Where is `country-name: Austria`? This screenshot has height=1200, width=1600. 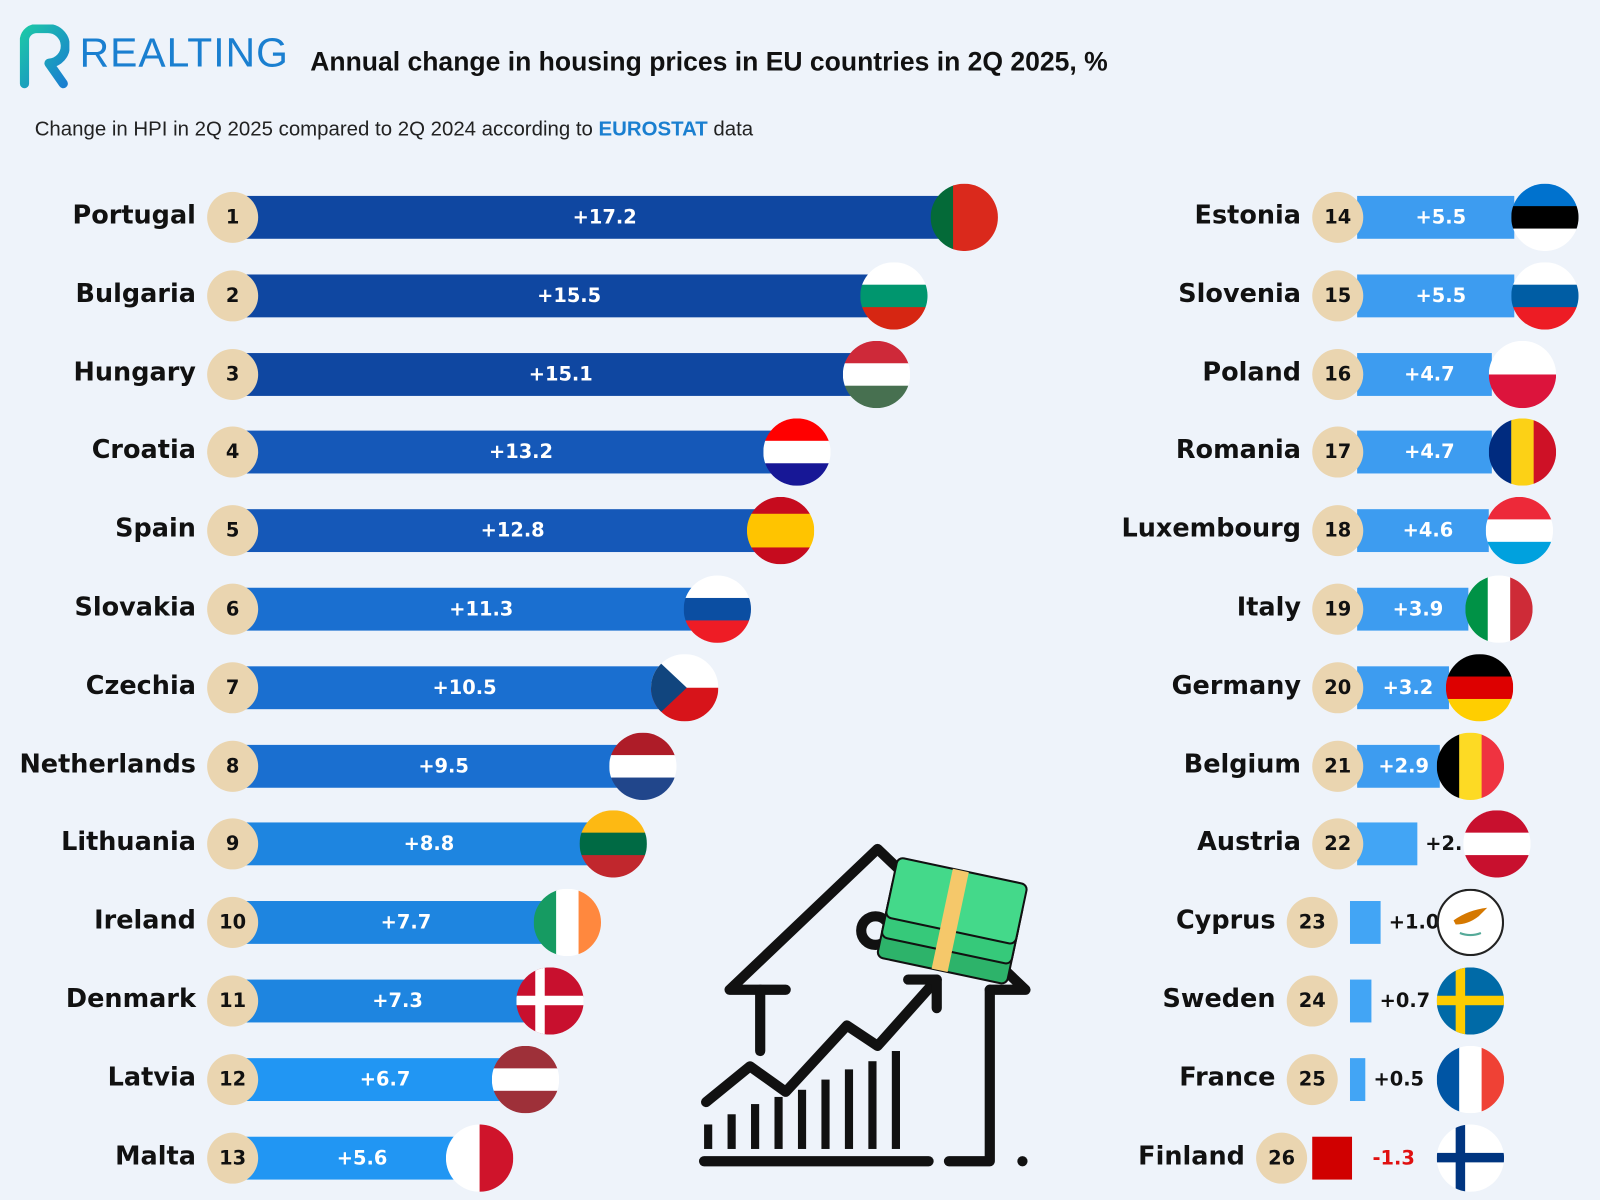 country-name: Austria is located at coordinates (1249, 841).